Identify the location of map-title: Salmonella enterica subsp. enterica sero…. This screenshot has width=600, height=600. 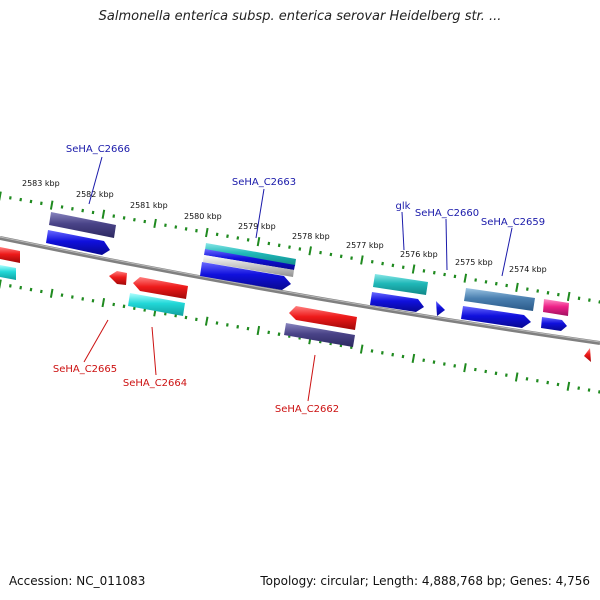
(300, 16).